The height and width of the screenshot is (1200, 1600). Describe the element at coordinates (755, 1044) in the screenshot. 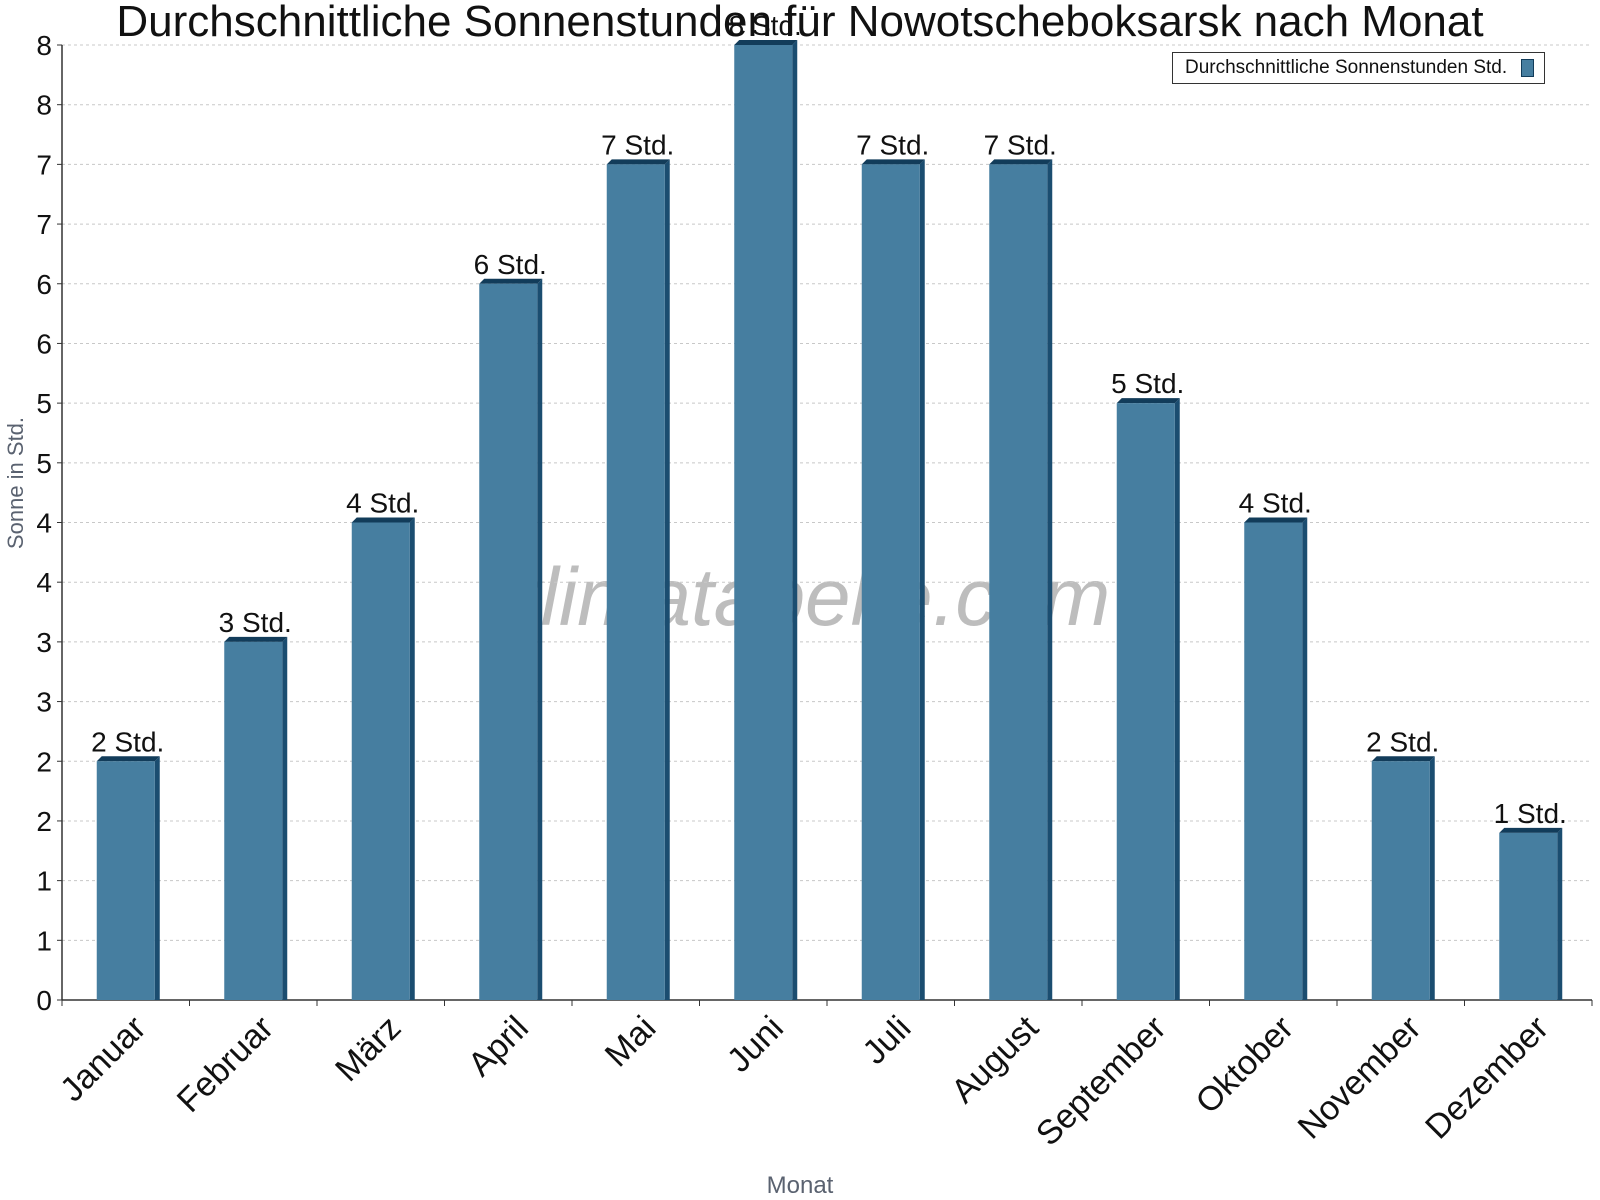

I see `x-tick-label: Juni` at that location.